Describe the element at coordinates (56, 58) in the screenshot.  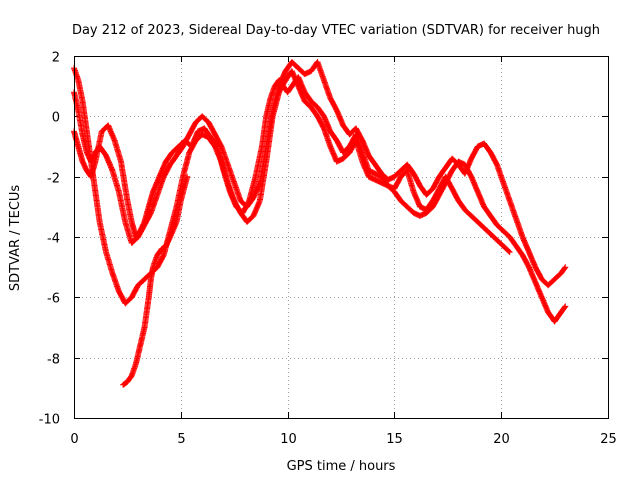
I see `y-tick-label: 2` at that location.